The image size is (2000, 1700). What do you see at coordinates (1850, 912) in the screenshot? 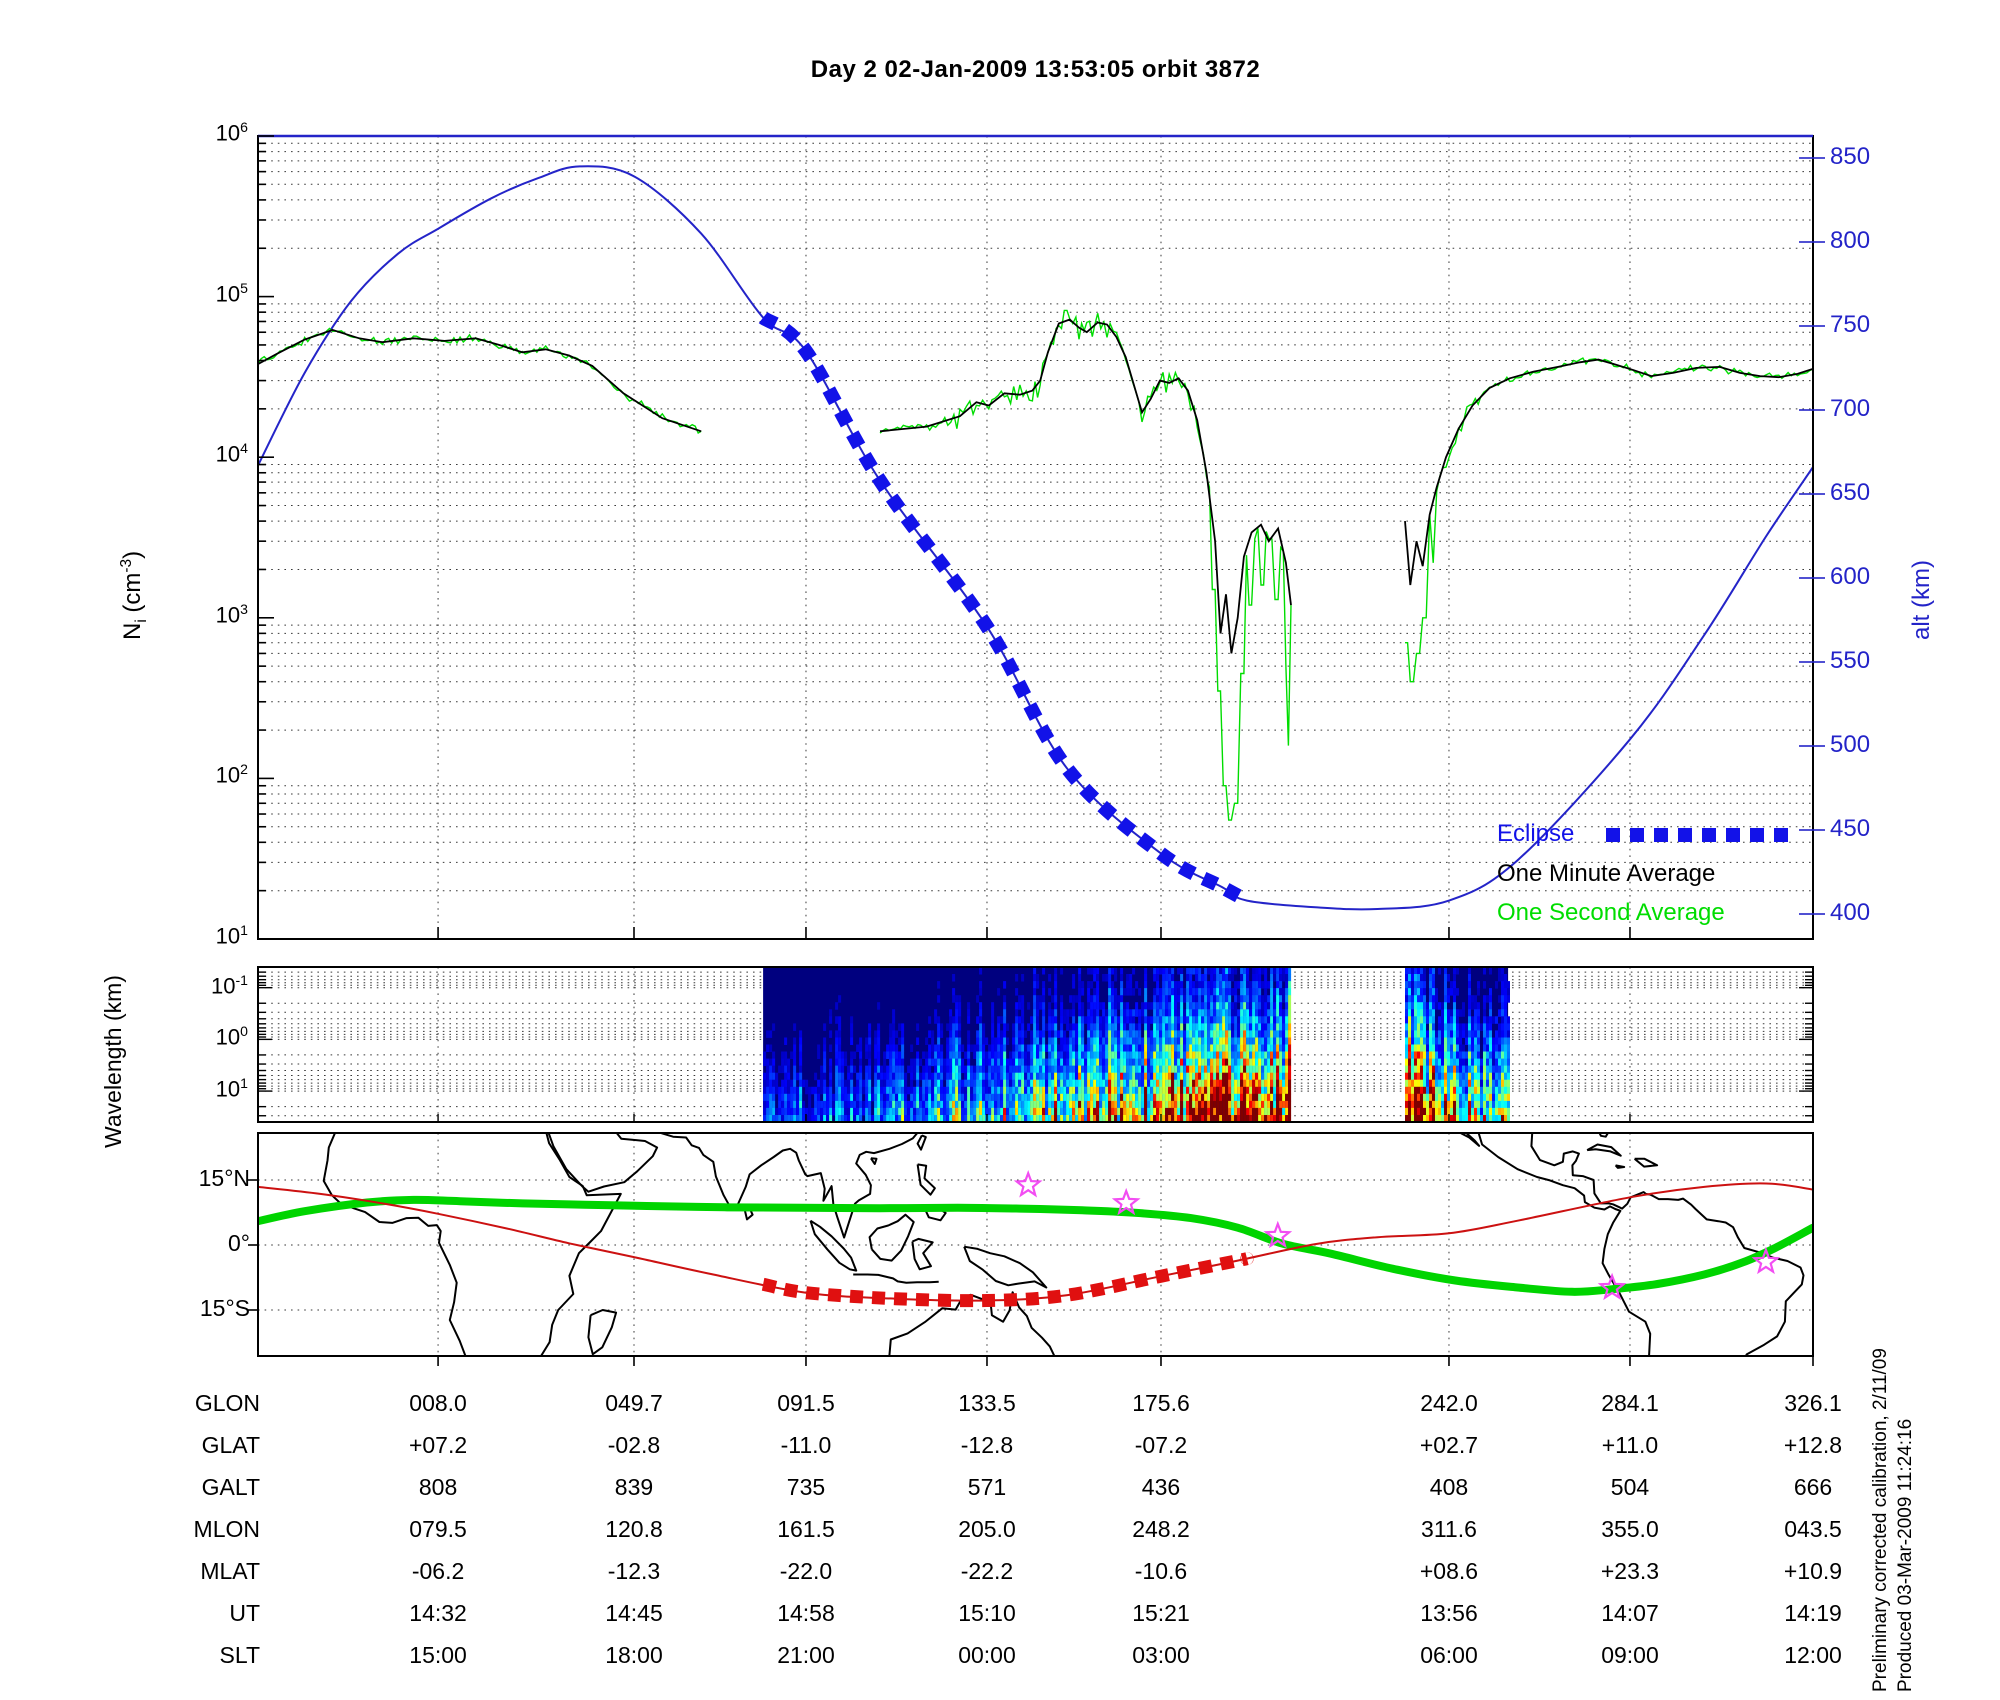
I see `alt-tick-label: 400` at bounding box center [1850, 912].